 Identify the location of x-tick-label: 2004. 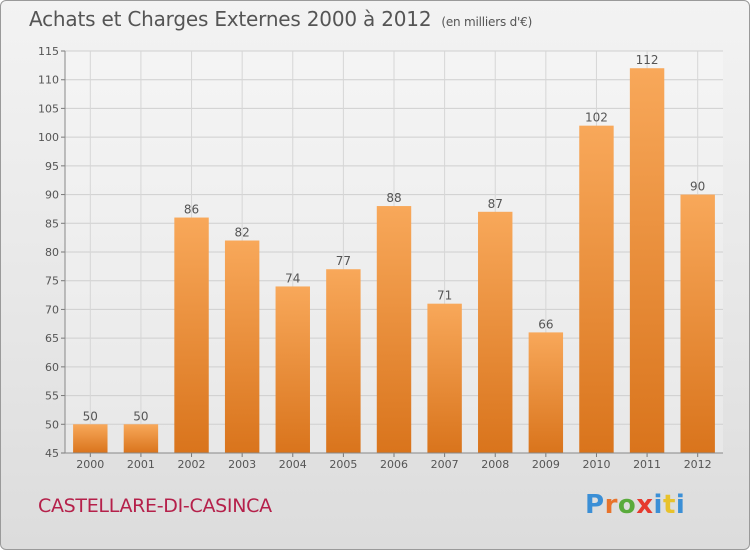
(293, 464).